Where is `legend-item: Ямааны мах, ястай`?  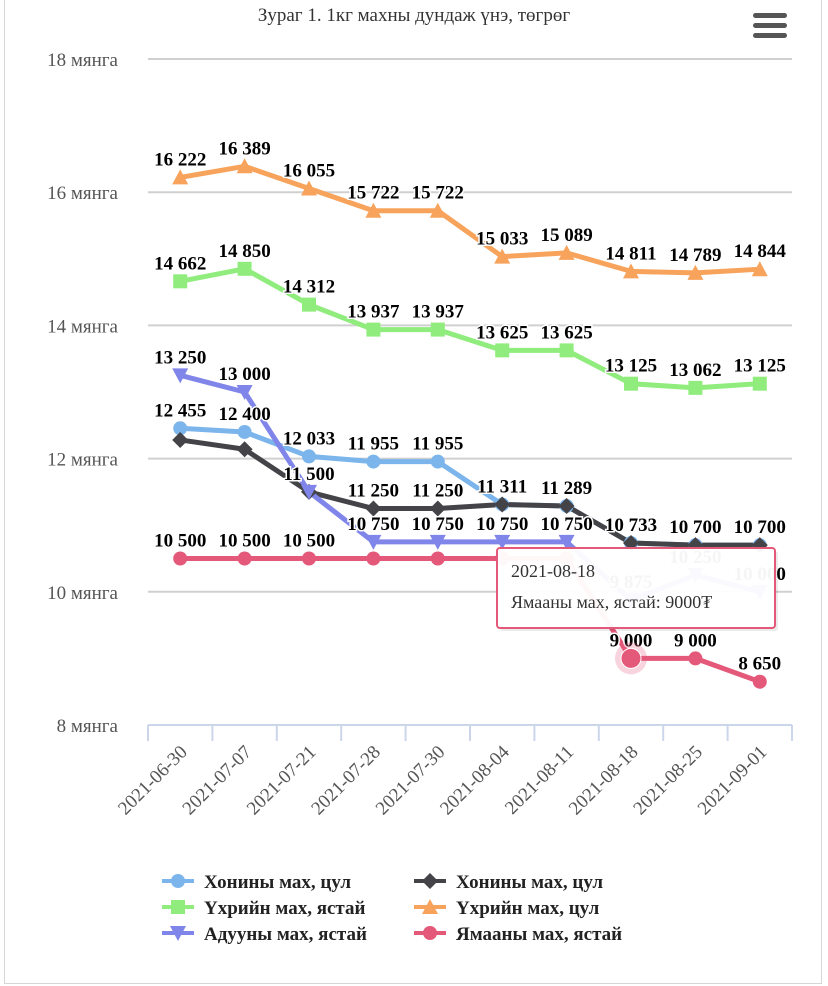 legend-item: Ямааны мах, ястай is located at coordinates (518, 934).